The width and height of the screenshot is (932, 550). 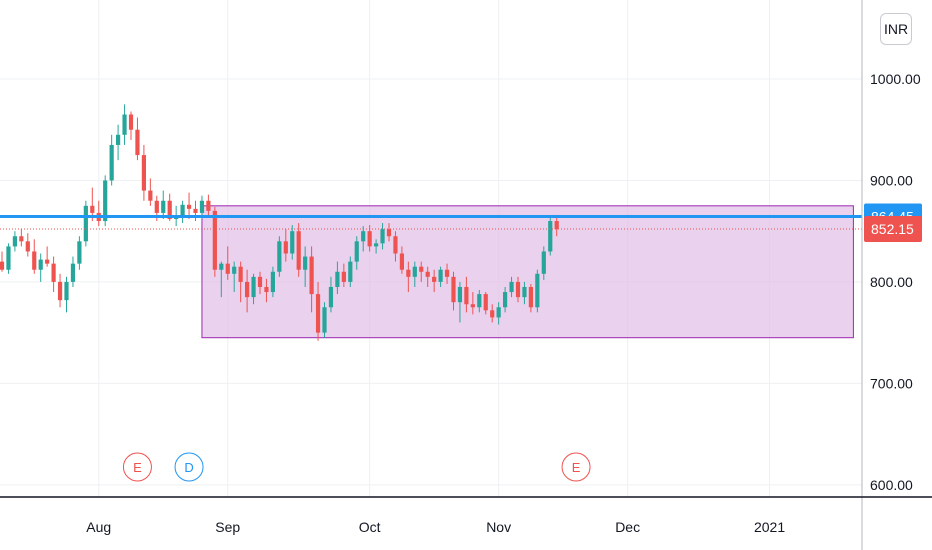 What do you see at coordinates (98, 527) in the screenshot?
I see `x-tick-label: Aug` at bounding box center [98, 527].